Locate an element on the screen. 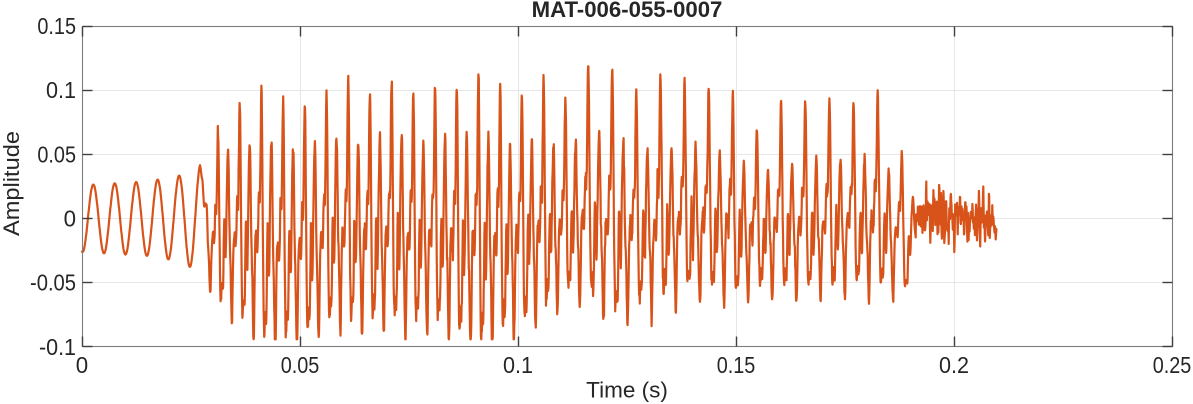 The height and width of the screenshot is (404, 1193). svg-text: Time (s) is located at coordinates (627, 390).